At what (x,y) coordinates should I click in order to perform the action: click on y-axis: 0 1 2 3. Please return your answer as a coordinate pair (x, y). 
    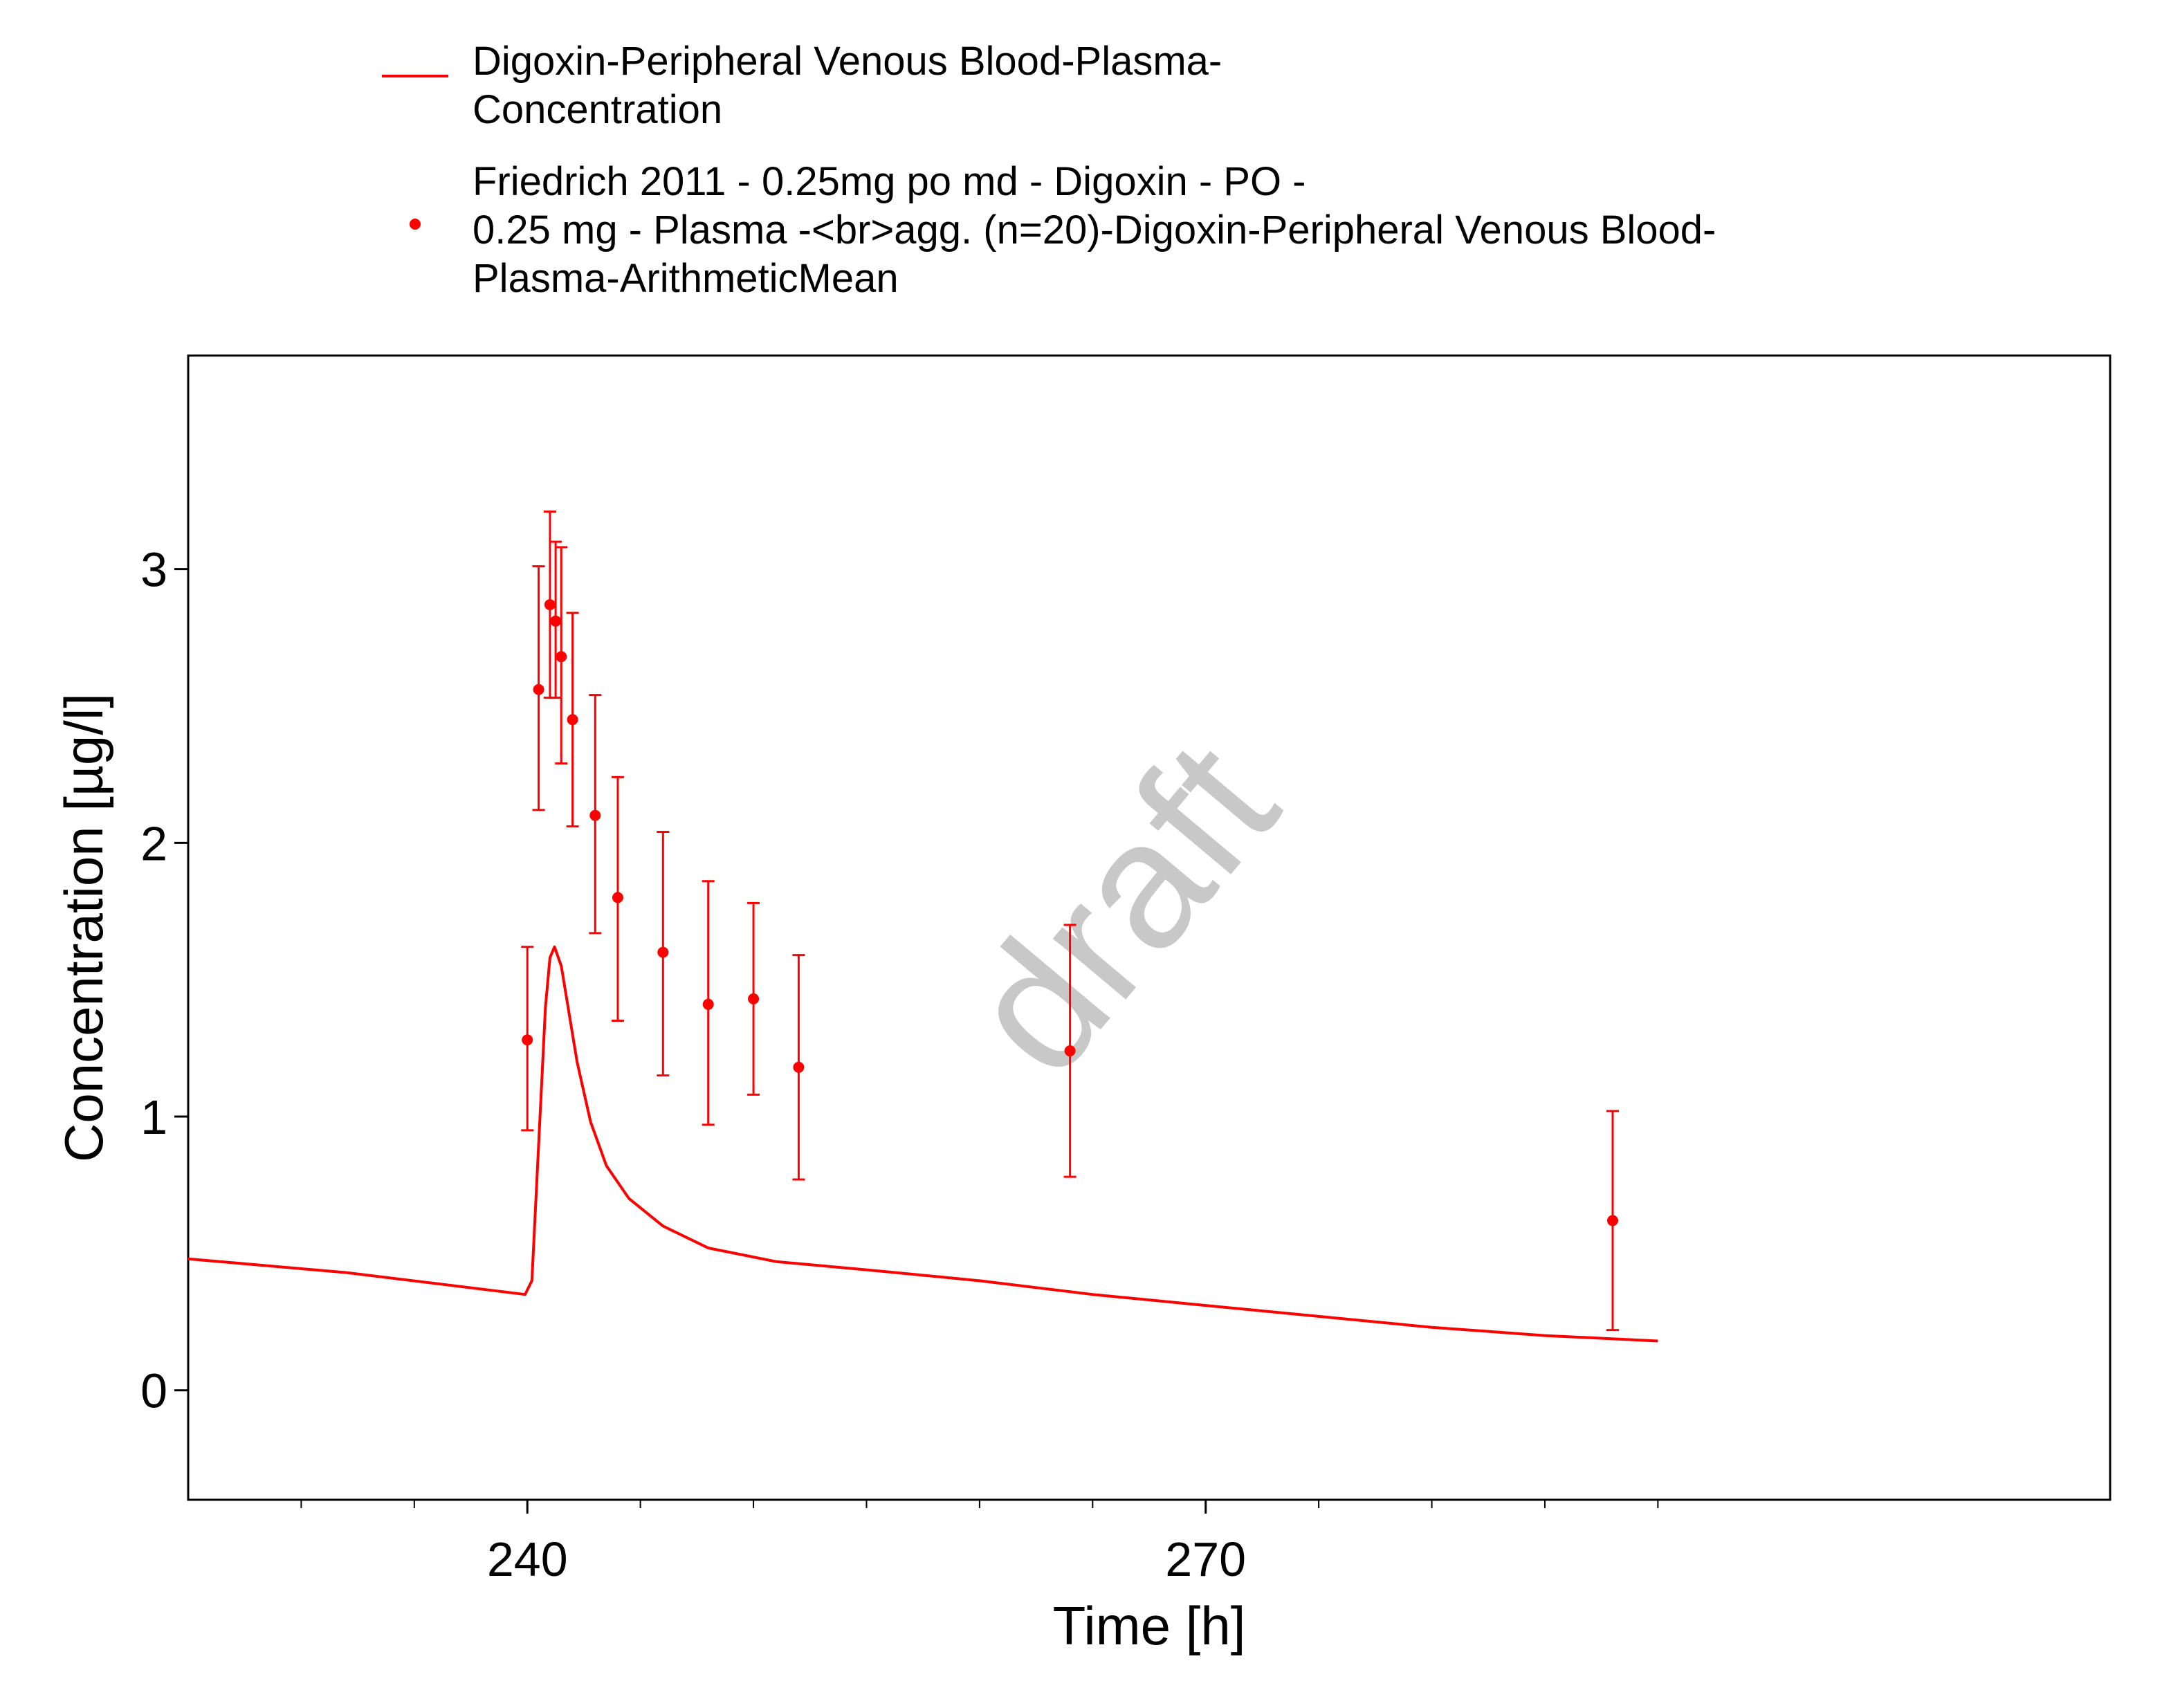
    Looking at the image, I should click on (164, 981).